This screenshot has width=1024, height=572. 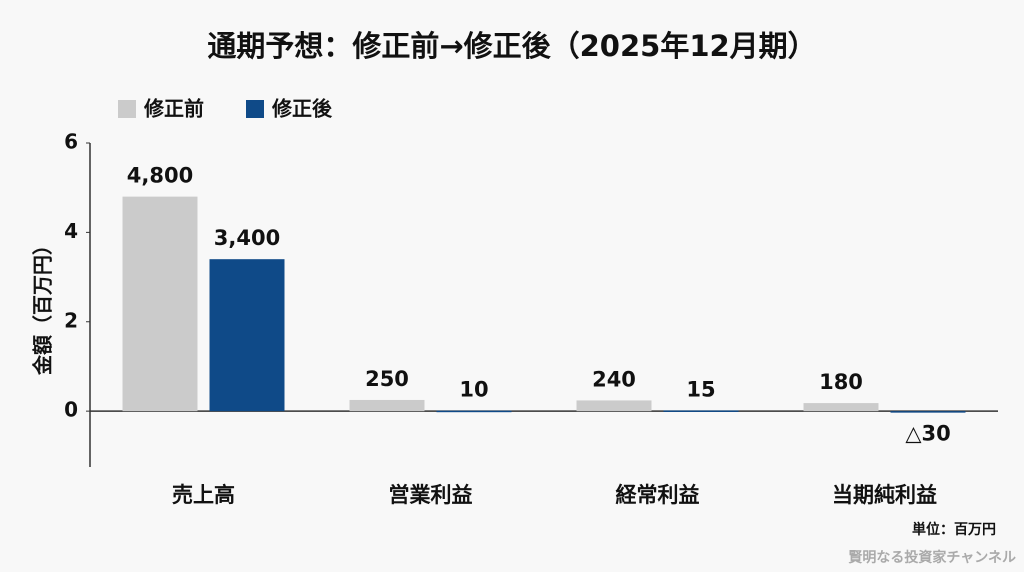 What do you see at coordinates (932, 557) in the screenshot?
I see `watermark: 賢明なる投資家チャンネル` at bounding box center [932, 557].